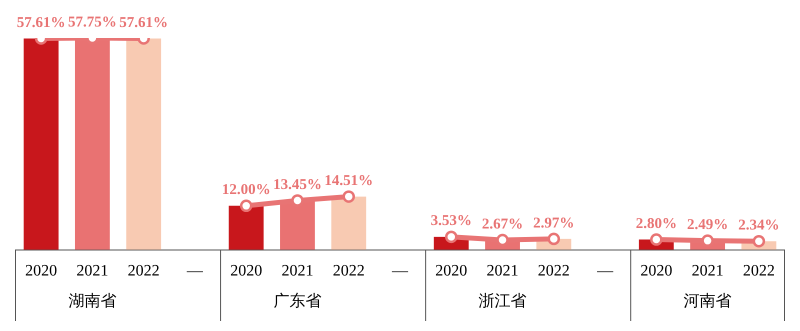 The height and width of the screenshot is (331, 800). Describe the element at coordinates (92, 22) in the screenshot. I see `data-label: 57.75%` at that location.